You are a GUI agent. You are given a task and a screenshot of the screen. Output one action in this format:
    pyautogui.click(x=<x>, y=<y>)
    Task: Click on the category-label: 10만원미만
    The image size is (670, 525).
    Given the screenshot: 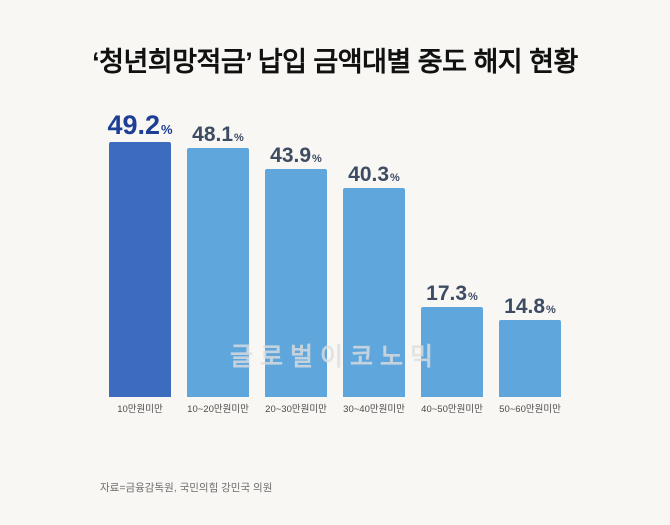 What is the action you would take?
    pyautogui.click(x=140, y=409)
    